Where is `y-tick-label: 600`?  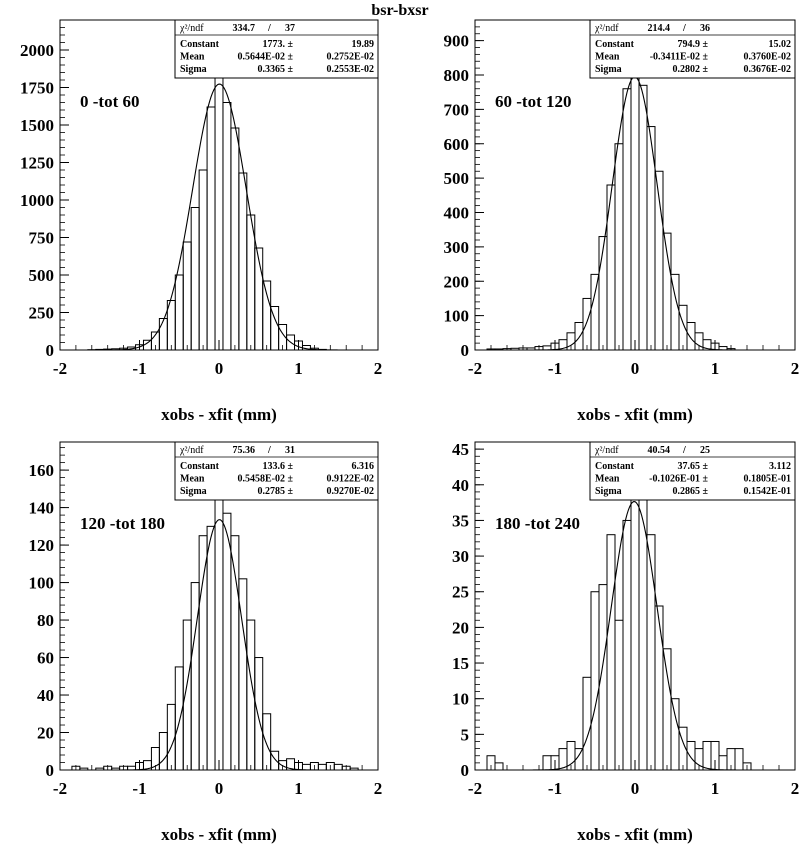 y-tick-label: 600 is located at coordinates (457, 144).